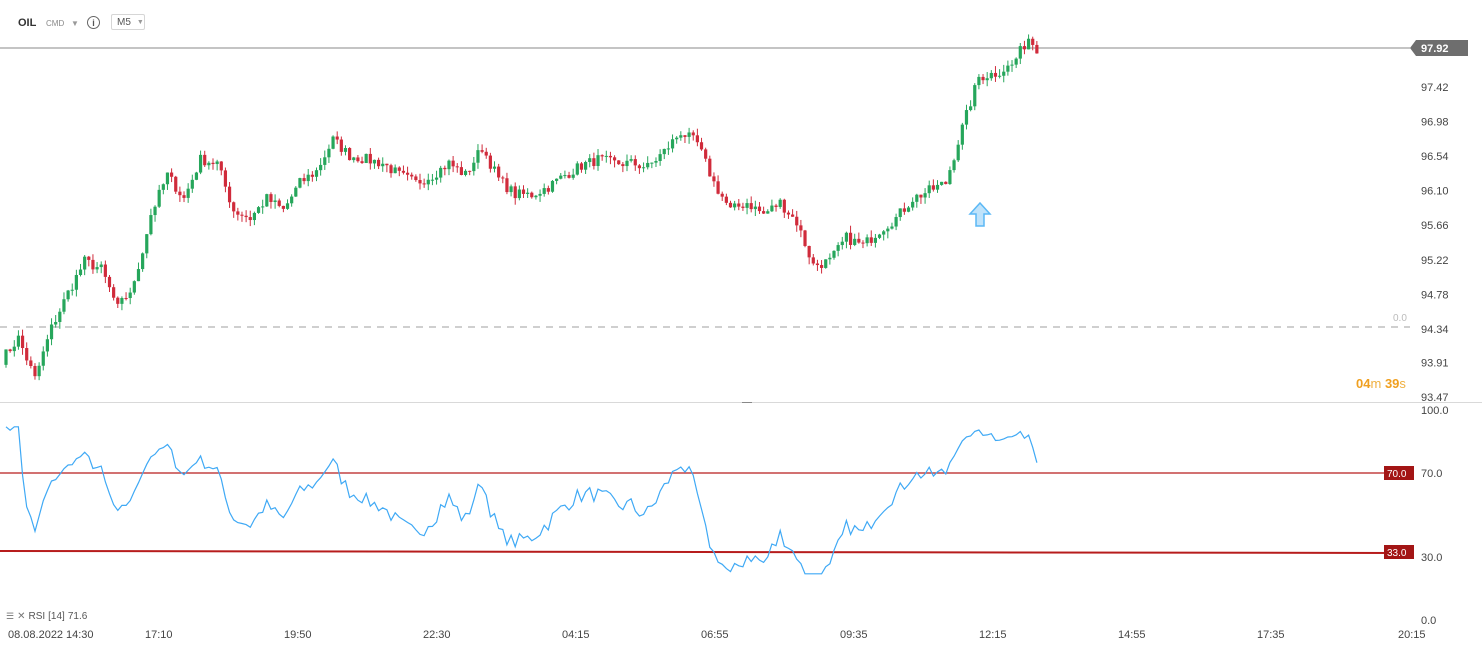  Describe the element at coordinates (576, 635) in the screenshot. I see `time-tick-label: 04:15` at that location.